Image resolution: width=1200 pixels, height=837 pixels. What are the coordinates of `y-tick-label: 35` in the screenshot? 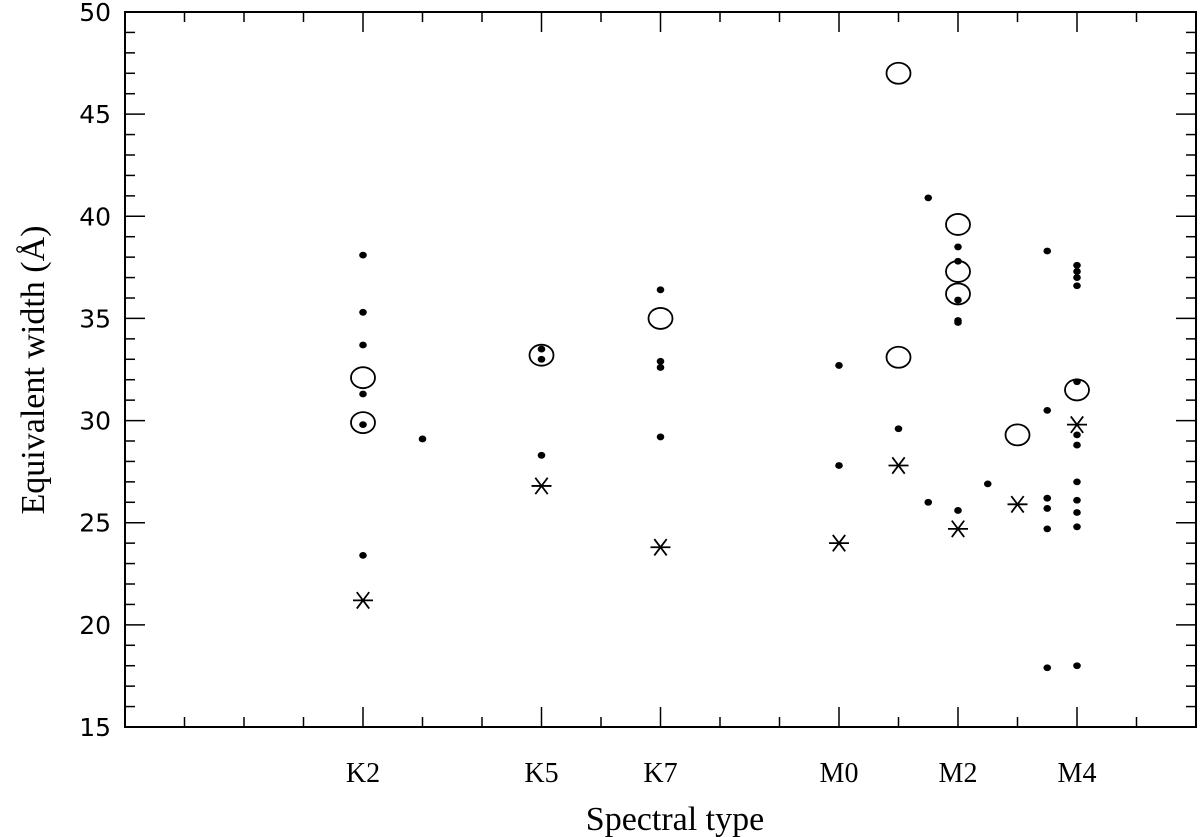 It's located at (95, 318).